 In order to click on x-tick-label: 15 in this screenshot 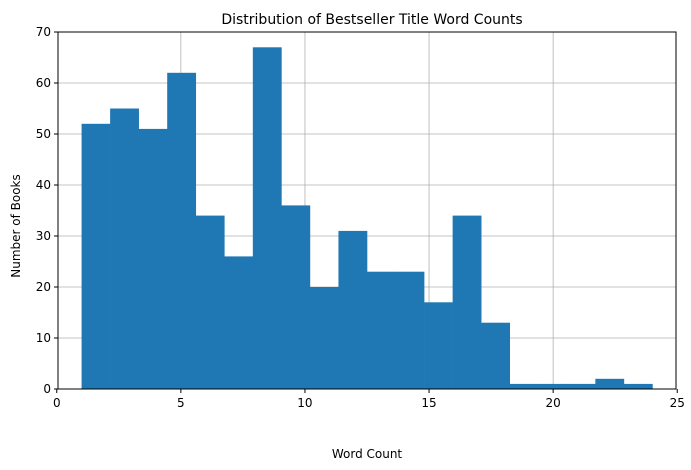, I will do `click(428, 403)`.